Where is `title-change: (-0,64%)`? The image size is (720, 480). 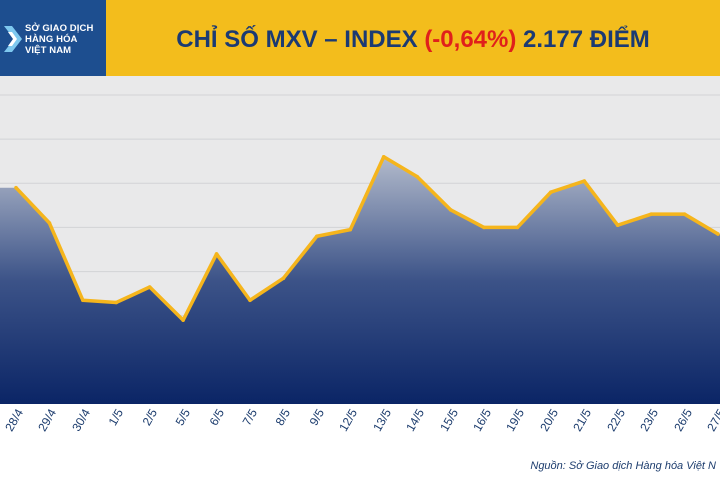
title-change: (-0,64%) is located at coordinates (470, 39).